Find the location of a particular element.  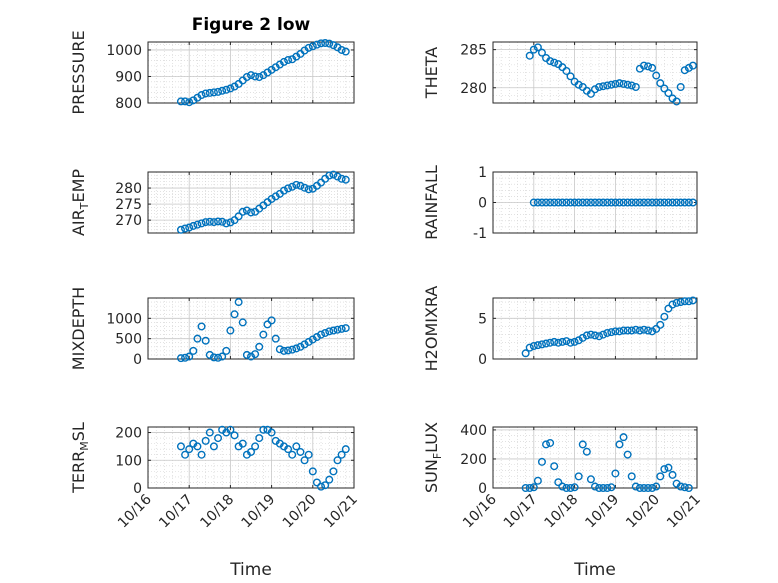

subplot-2: 280 285 THETA is located at coordinates (560, 73).